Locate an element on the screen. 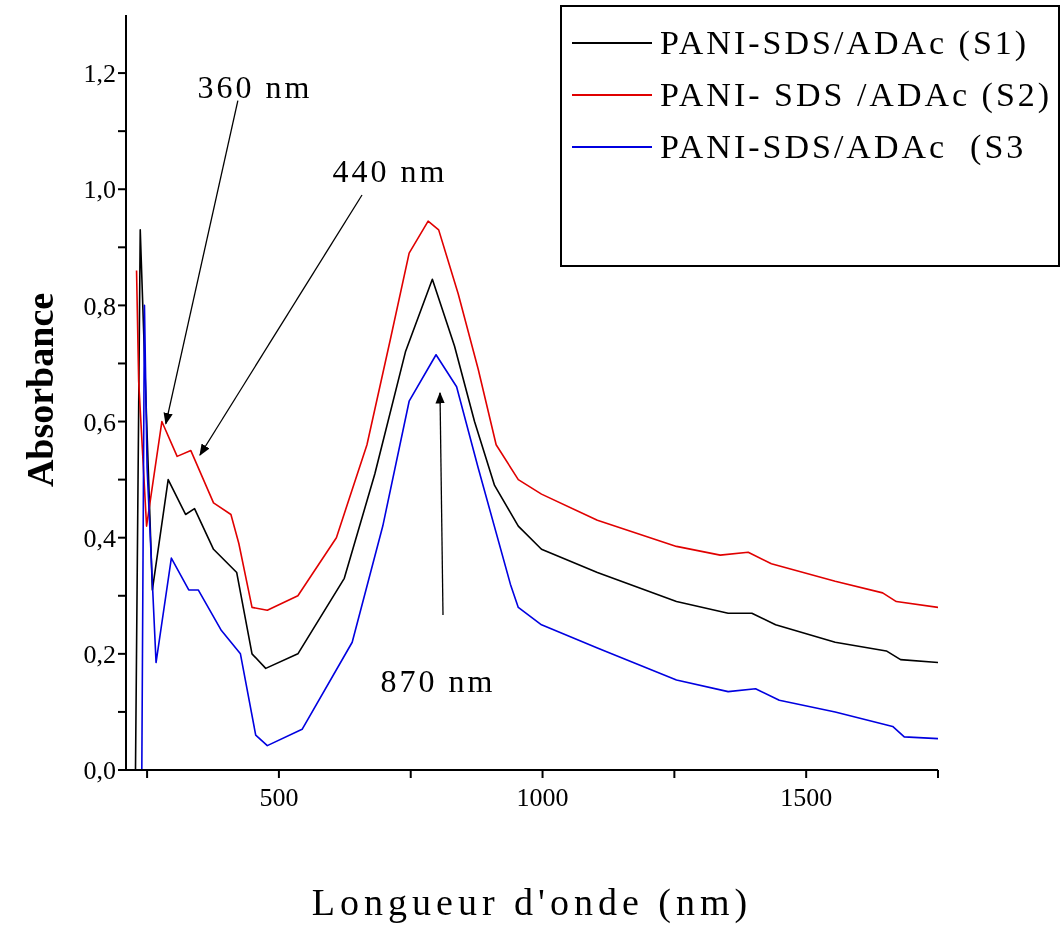  legend-label: PANI- SDS /ADAc (S2) is located at coordinates (856, 95).